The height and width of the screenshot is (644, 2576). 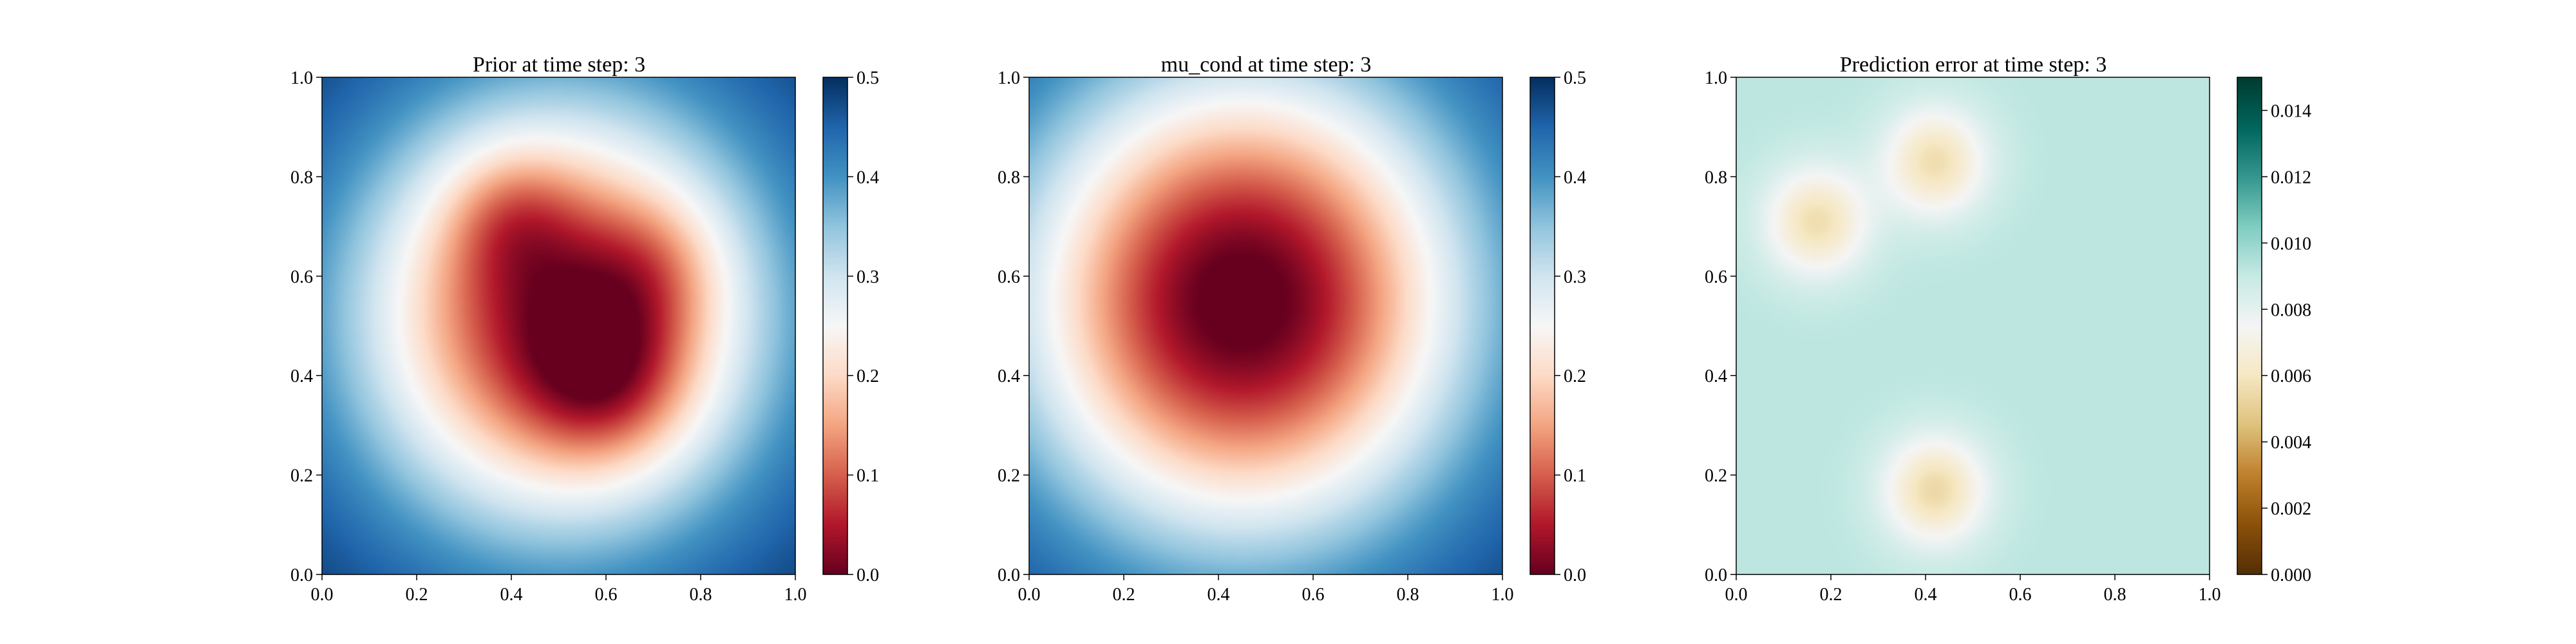 What do you see at coordinates (2291, 177) in the screenshot?
I see `colorbar-tick-label: 0.012` at bounding box center [2291, 177].